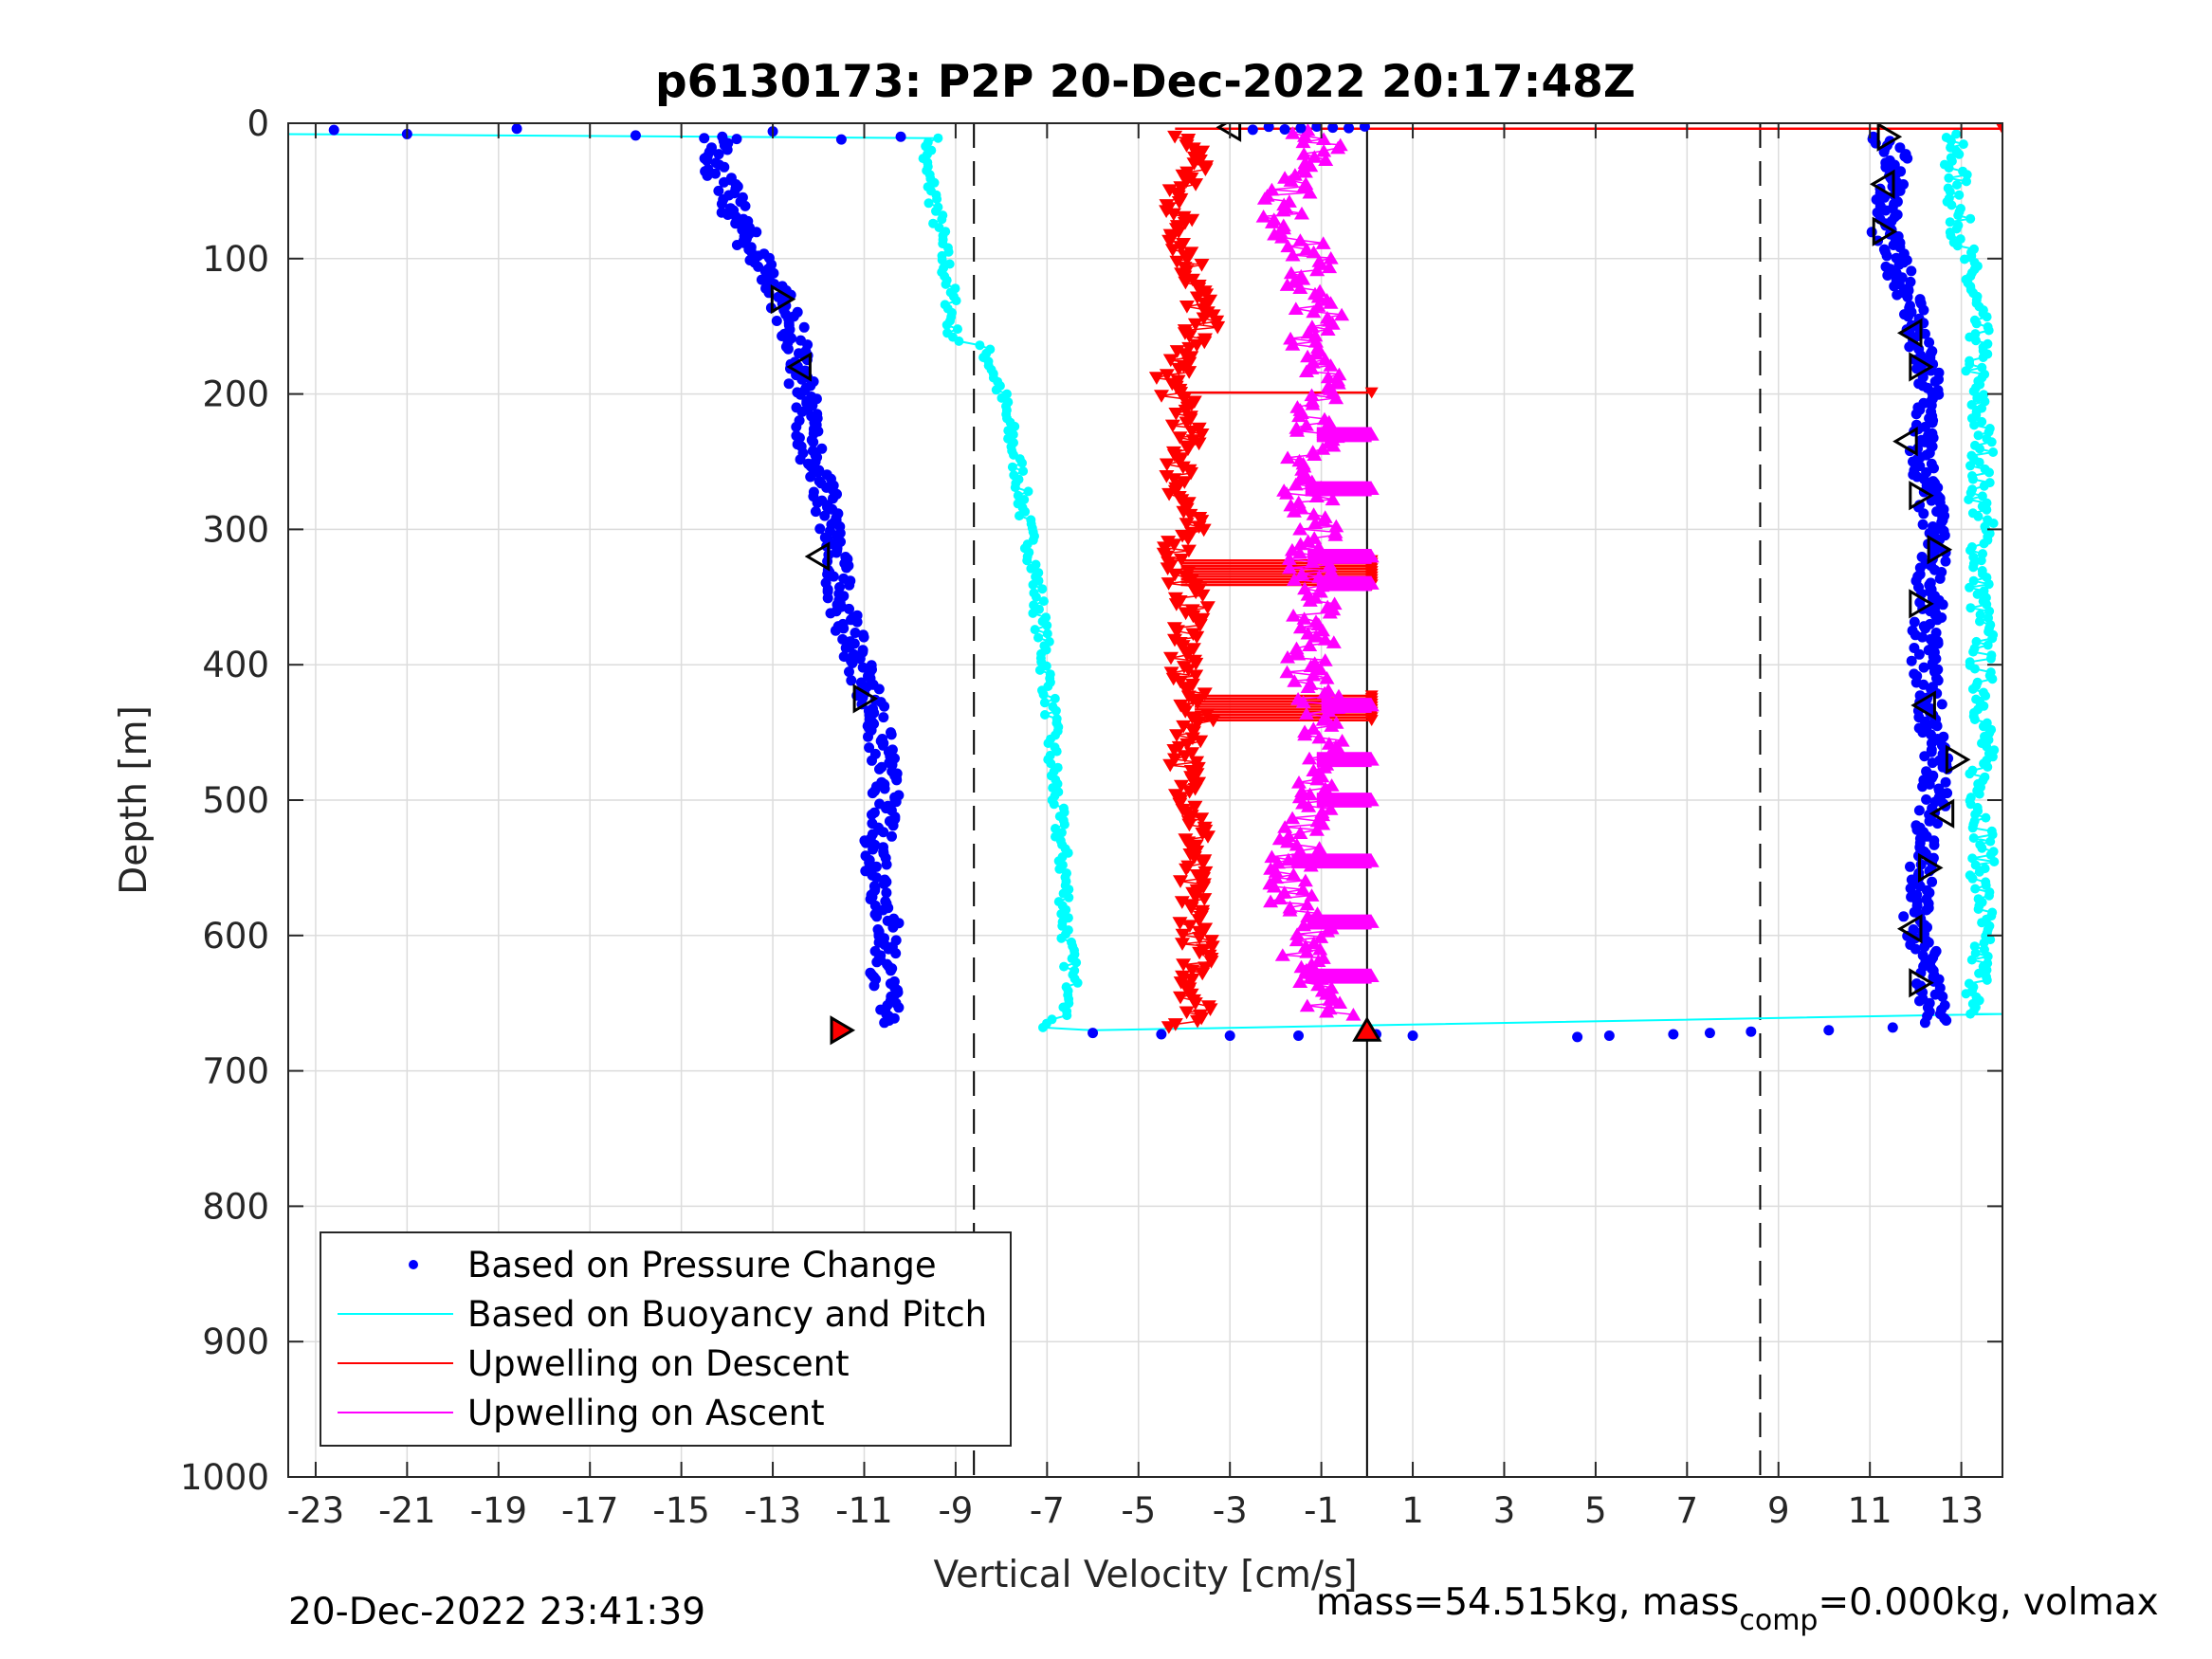  I want to click on bottom-turn-marker, so click(1367, 1029).